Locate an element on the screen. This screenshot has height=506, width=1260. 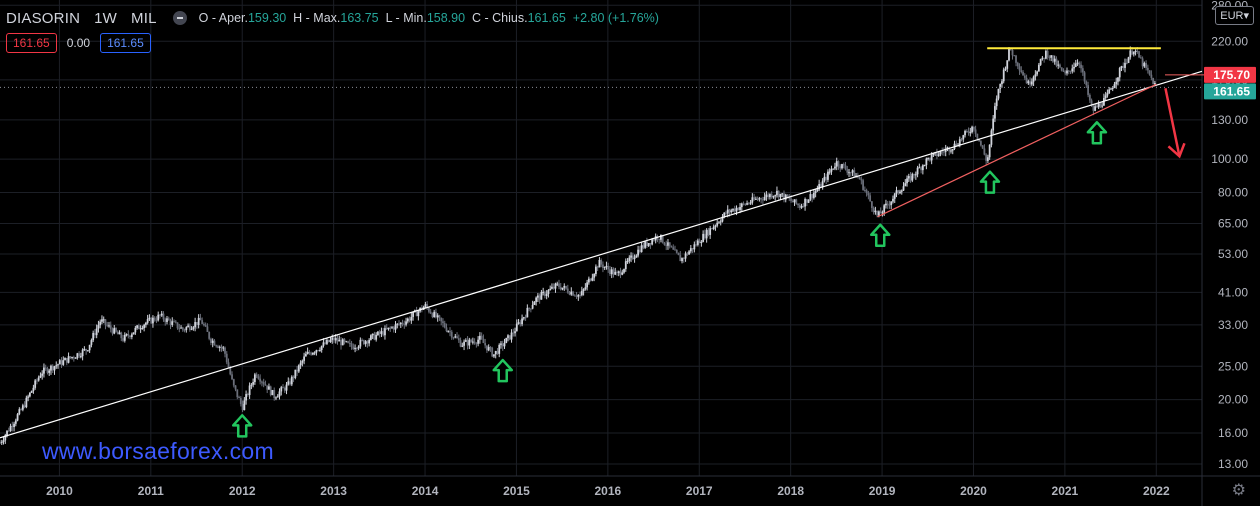
y-tick-label-13: 13.00 is located at coordinates (1233, 464).